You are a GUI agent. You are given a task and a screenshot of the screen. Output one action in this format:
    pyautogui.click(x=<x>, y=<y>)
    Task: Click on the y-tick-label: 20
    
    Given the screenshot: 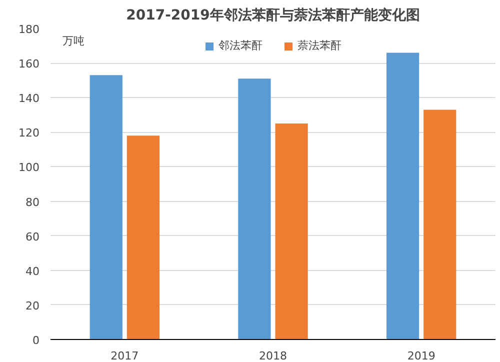 What is the action you would take?
    pyautogui.click(x=33, y=305)
    